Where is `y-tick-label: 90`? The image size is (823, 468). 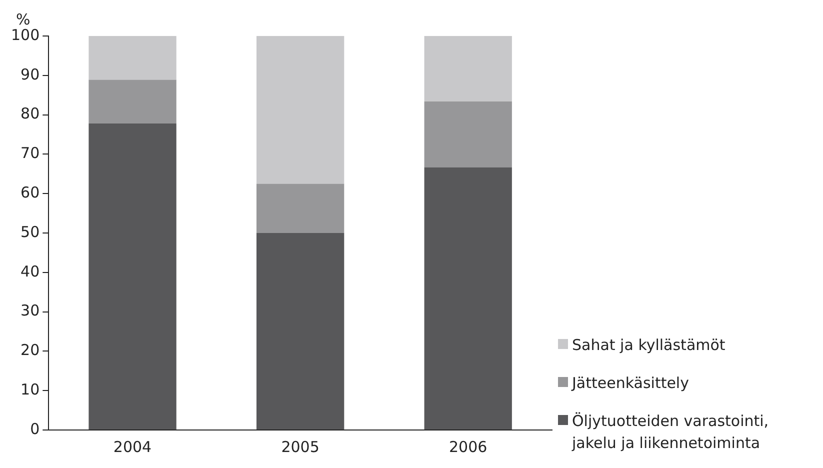
y-tick-label: 90 is located at coordinates (30, 74).